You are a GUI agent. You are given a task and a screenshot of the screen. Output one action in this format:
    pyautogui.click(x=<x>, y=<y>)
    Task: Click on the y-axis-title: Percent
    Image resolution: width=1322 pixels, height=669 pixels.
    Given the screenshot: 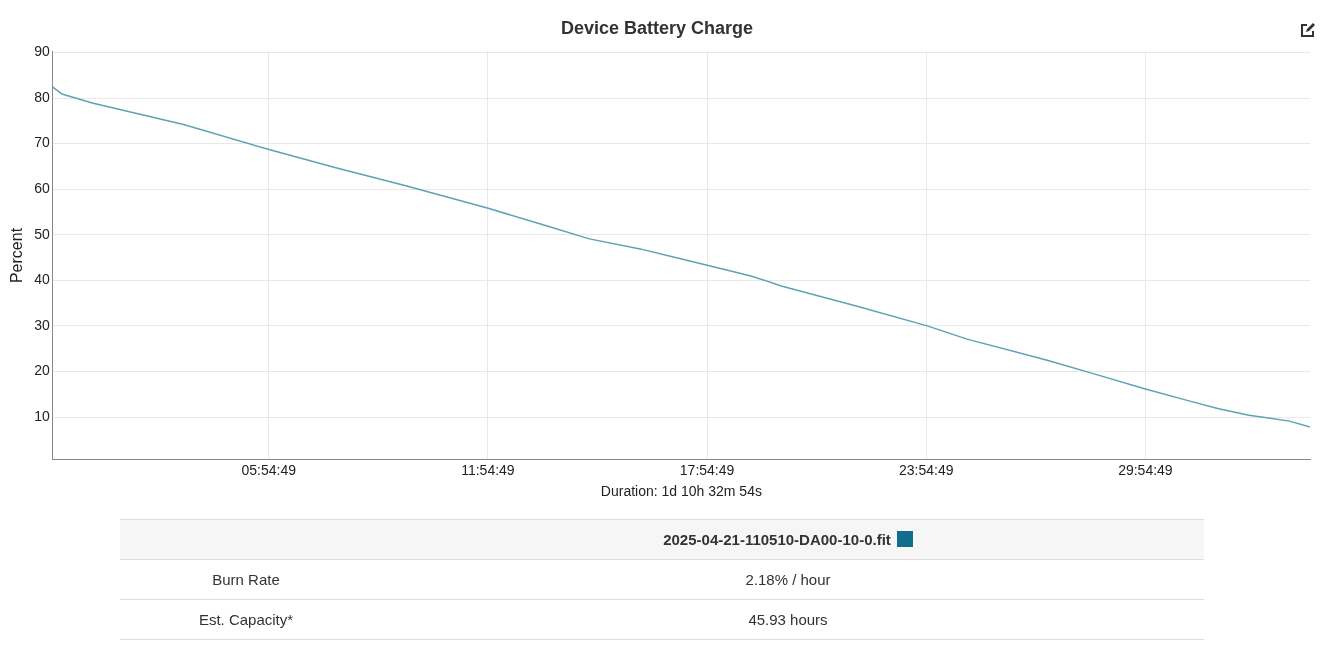 What is the action you would take?
    pyautogui.click(x=17, y=255)
    